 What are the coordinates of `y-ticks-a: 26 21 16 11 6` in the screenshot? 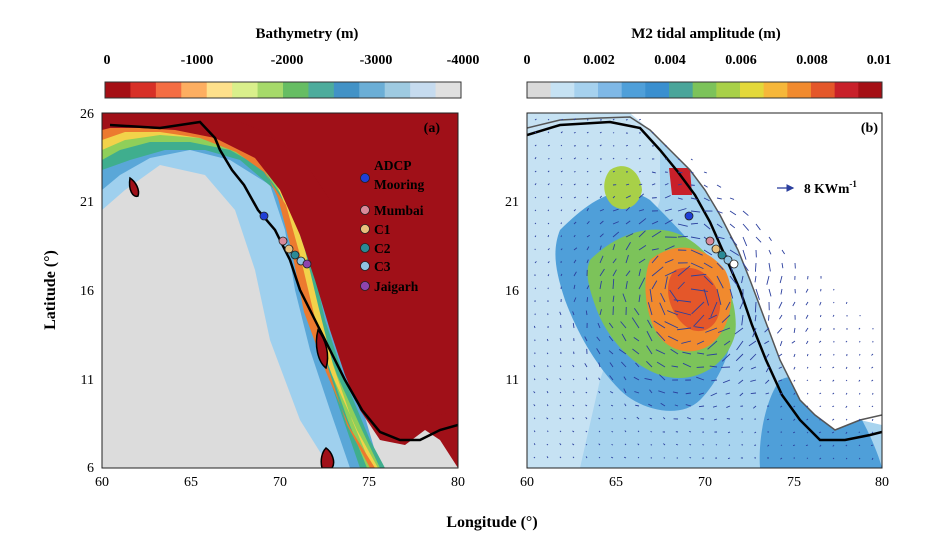 It's located at (87, 291).